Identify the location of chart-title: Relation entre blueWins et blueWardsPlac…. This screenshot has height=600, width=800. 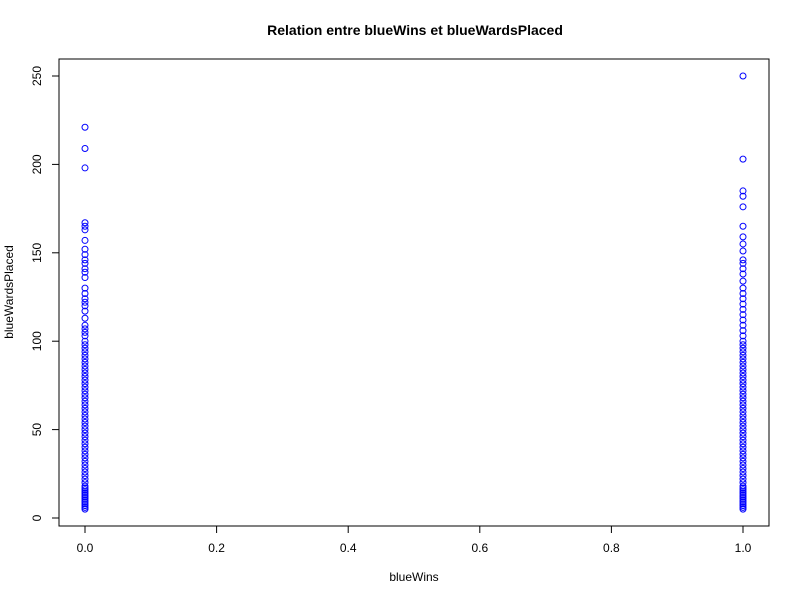
(415, 30).